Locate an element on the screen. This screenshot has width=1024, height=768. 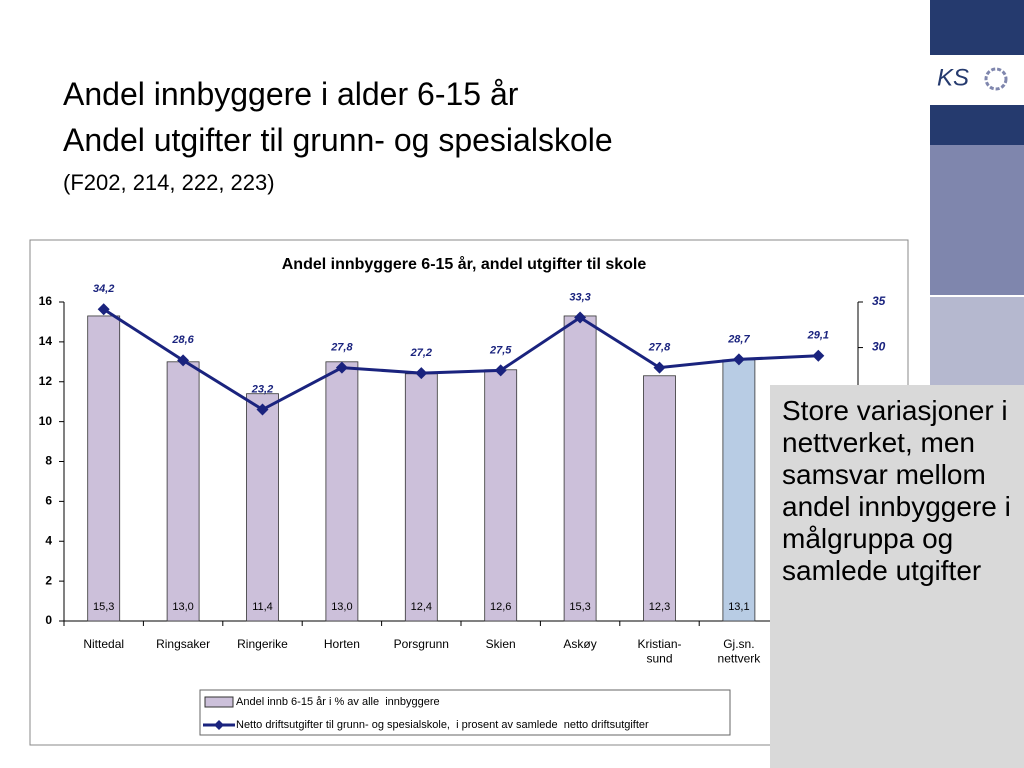
x-tick-label: Skien is located at coordinates (501, 644).